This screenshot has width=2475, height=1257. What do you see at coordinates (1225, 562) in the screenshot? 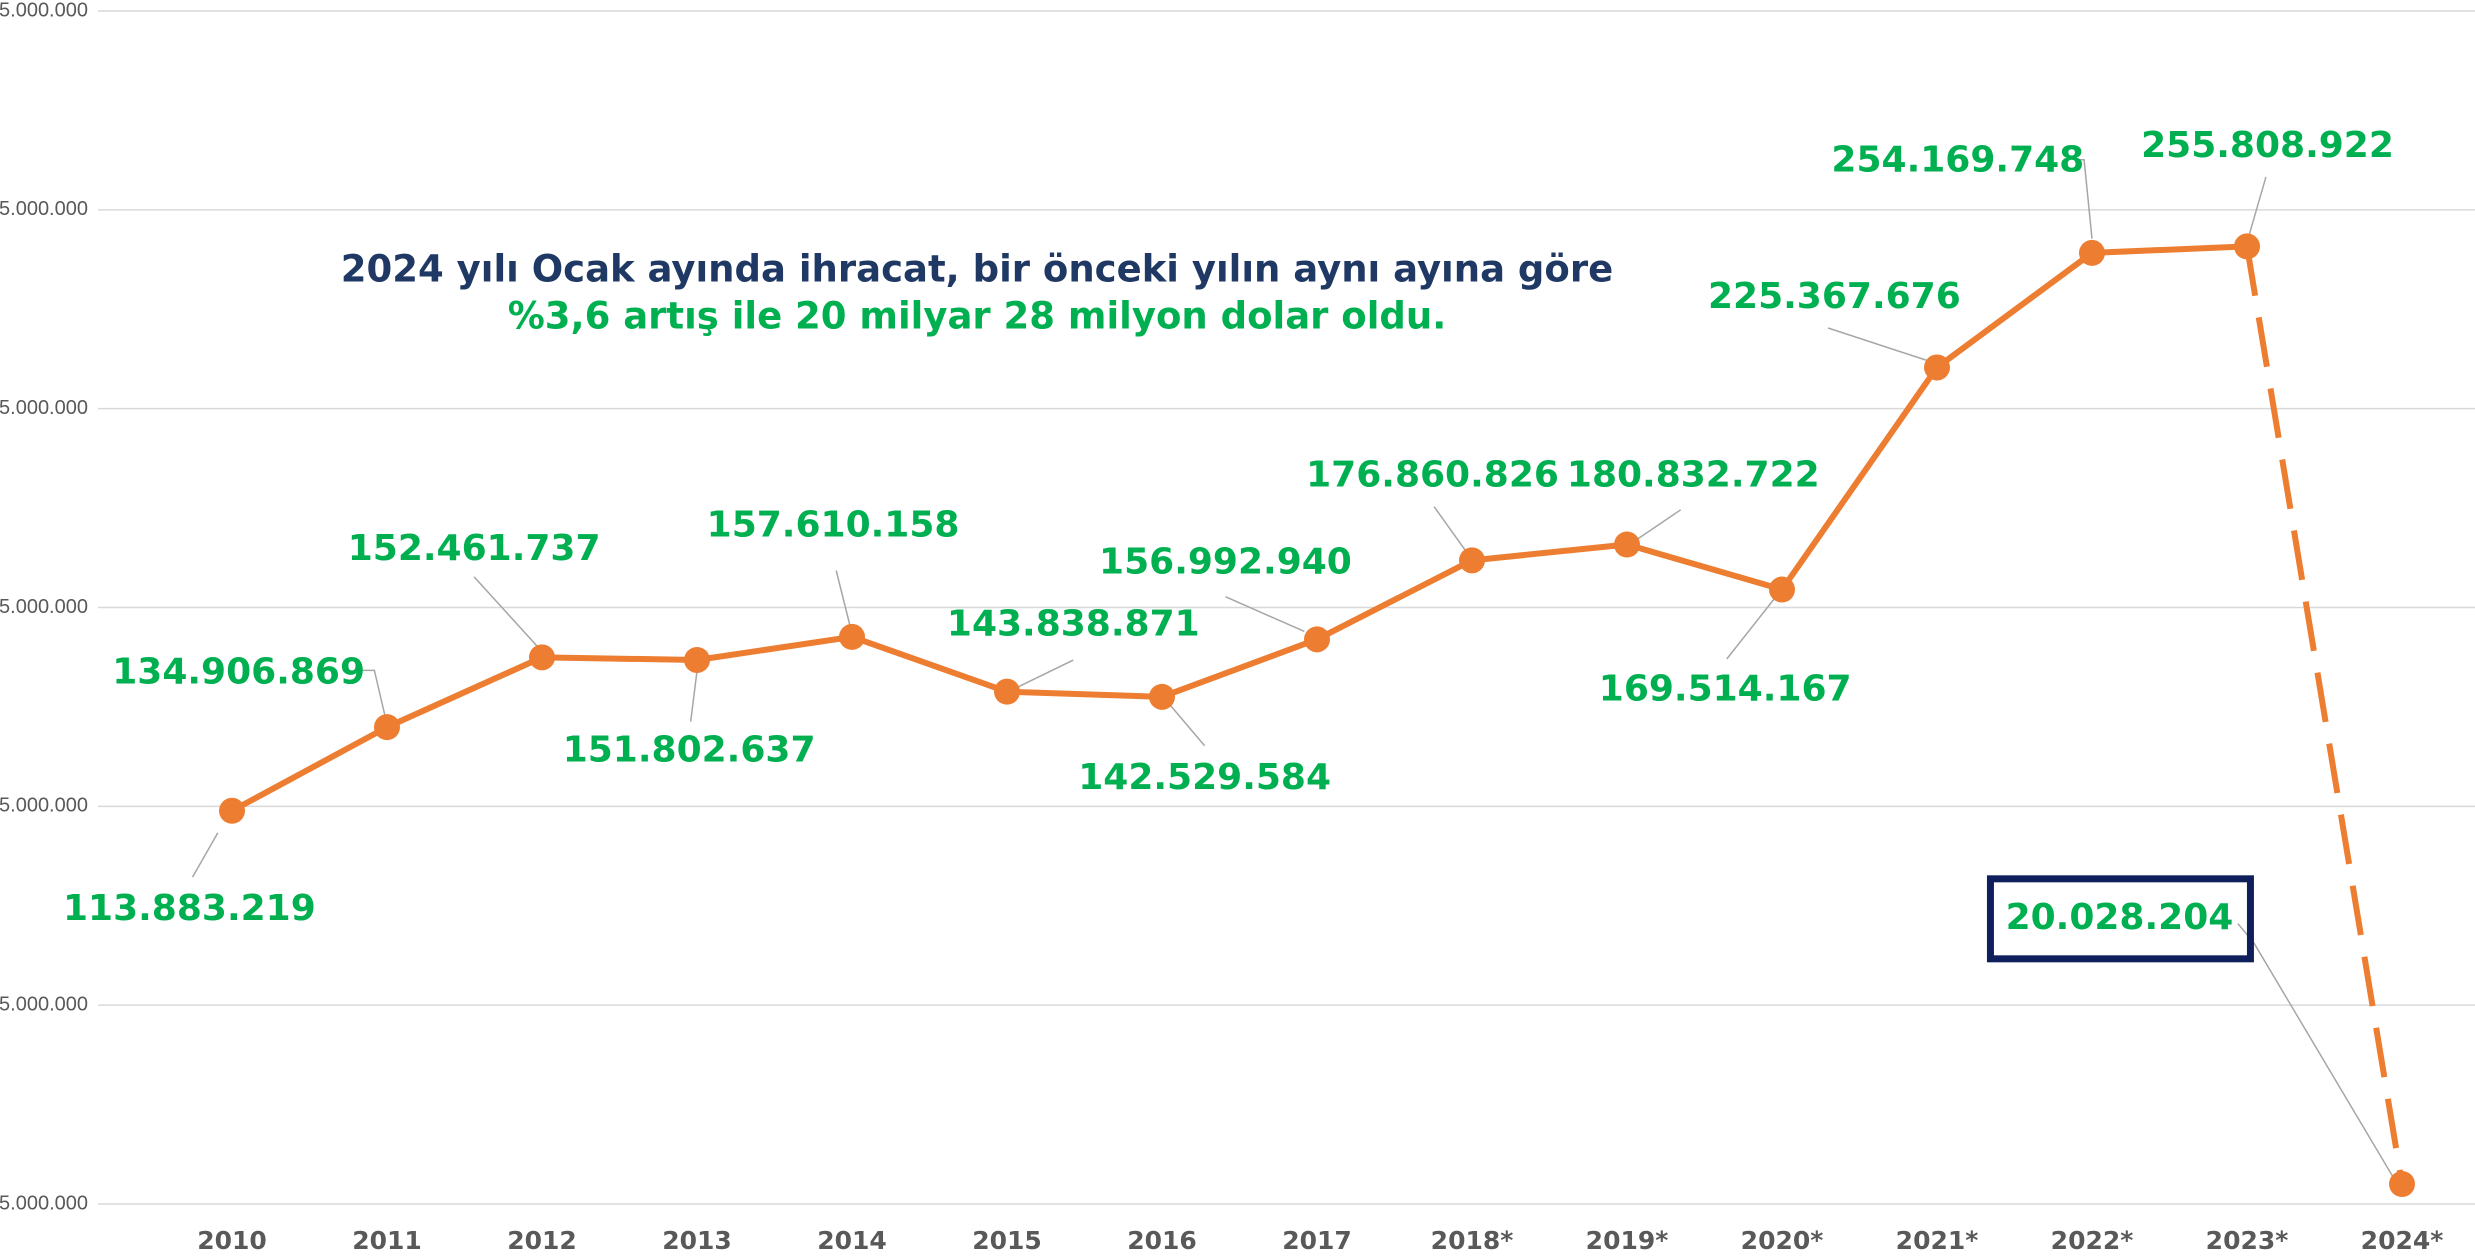
I see `data-label: 156.992.940` at bounding box center [1225, 562].